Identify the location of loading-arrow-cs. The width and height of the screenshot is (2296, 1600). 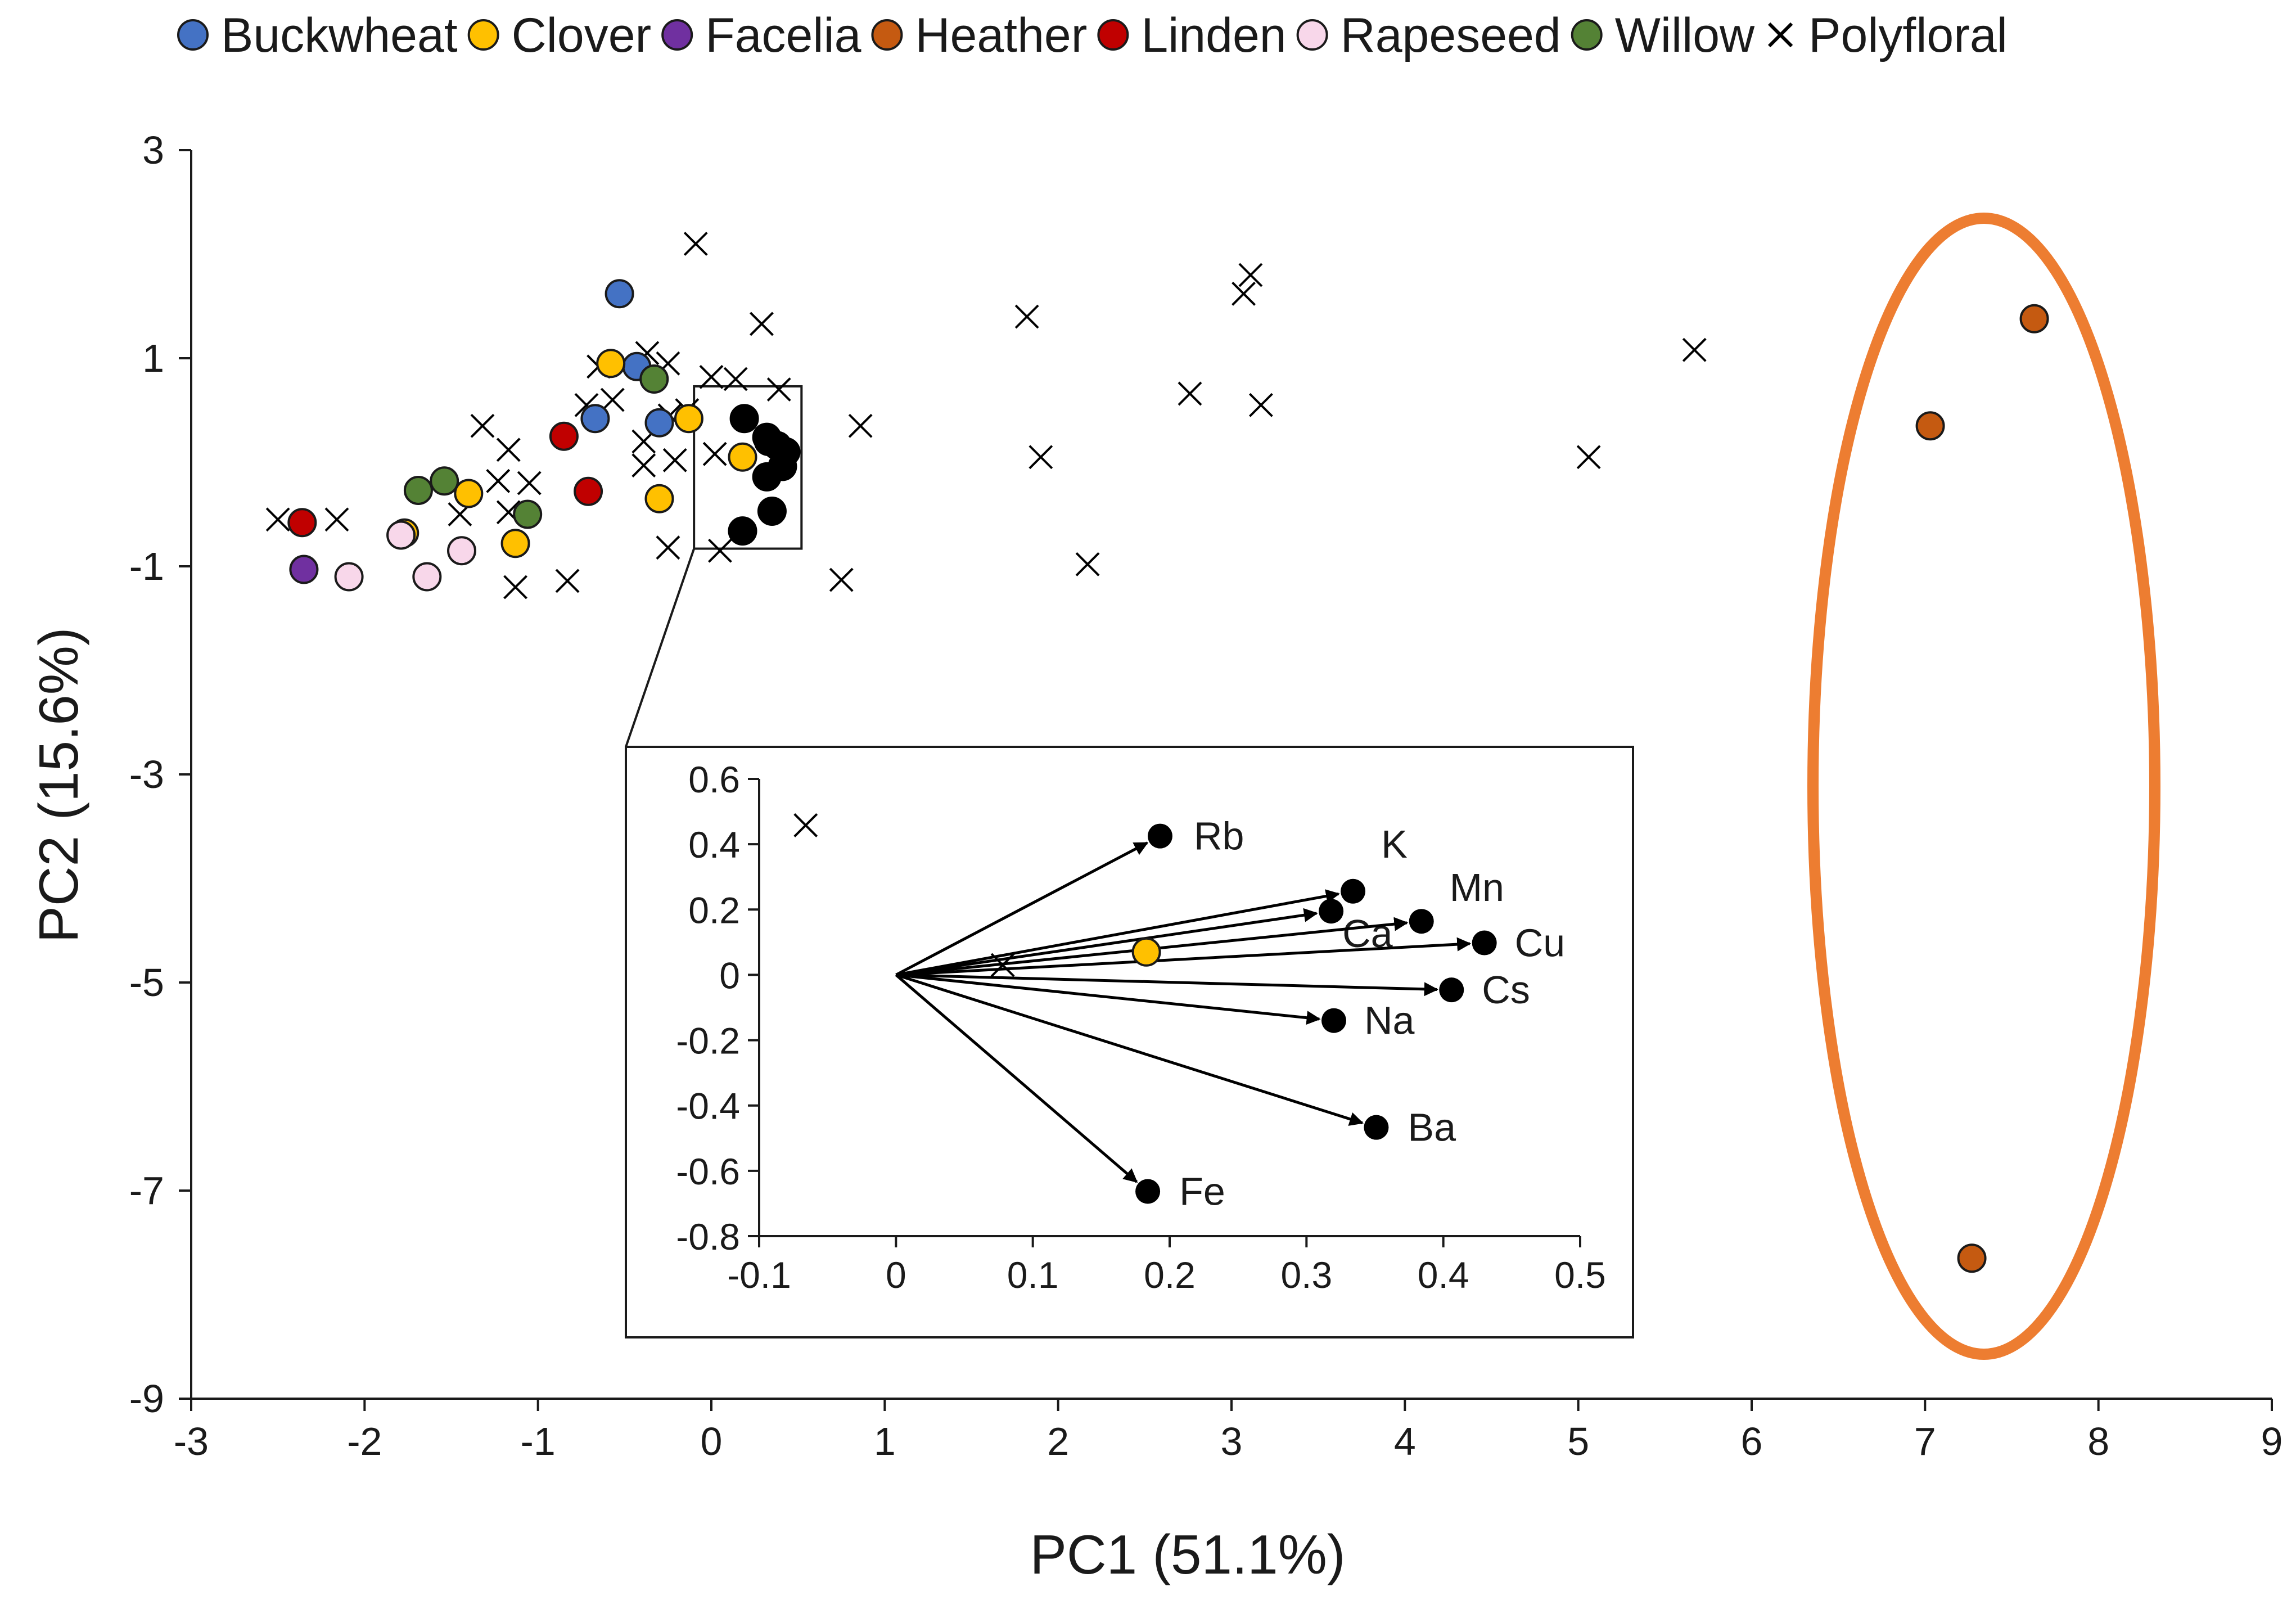
(1167, 985).